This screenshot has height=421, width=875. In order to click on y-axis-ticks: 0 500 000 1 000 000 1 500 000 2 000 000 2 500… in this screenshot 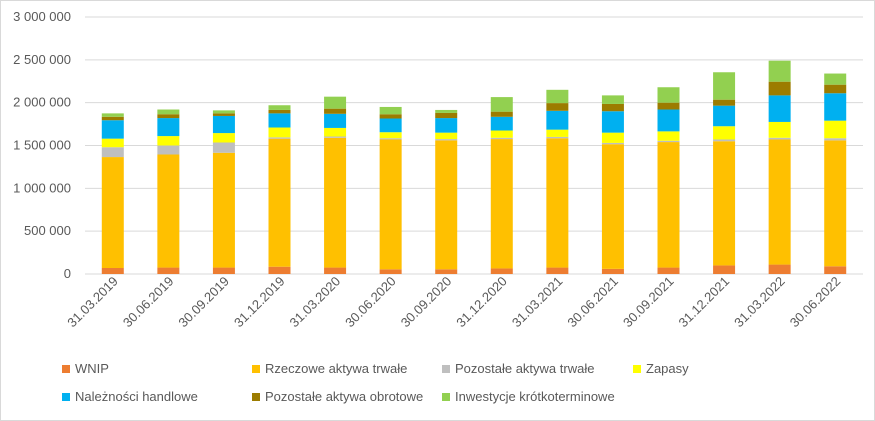, I will do `click(42, 145)`.